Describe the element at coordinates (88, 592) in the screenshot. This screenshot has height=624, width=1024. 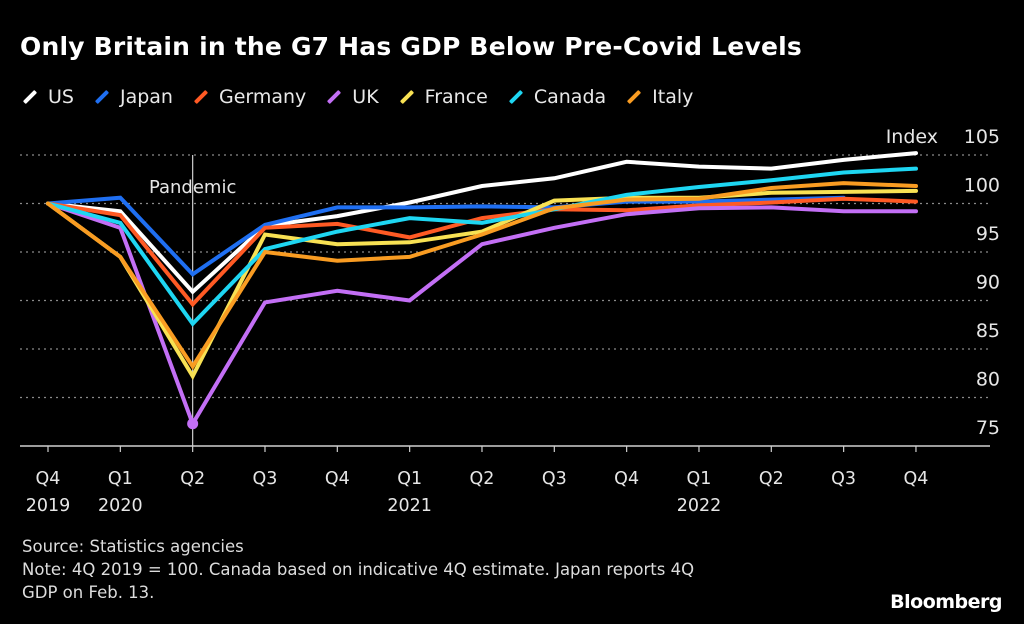
I see `note-text-2: GDP on Feb. 13.` at that location.